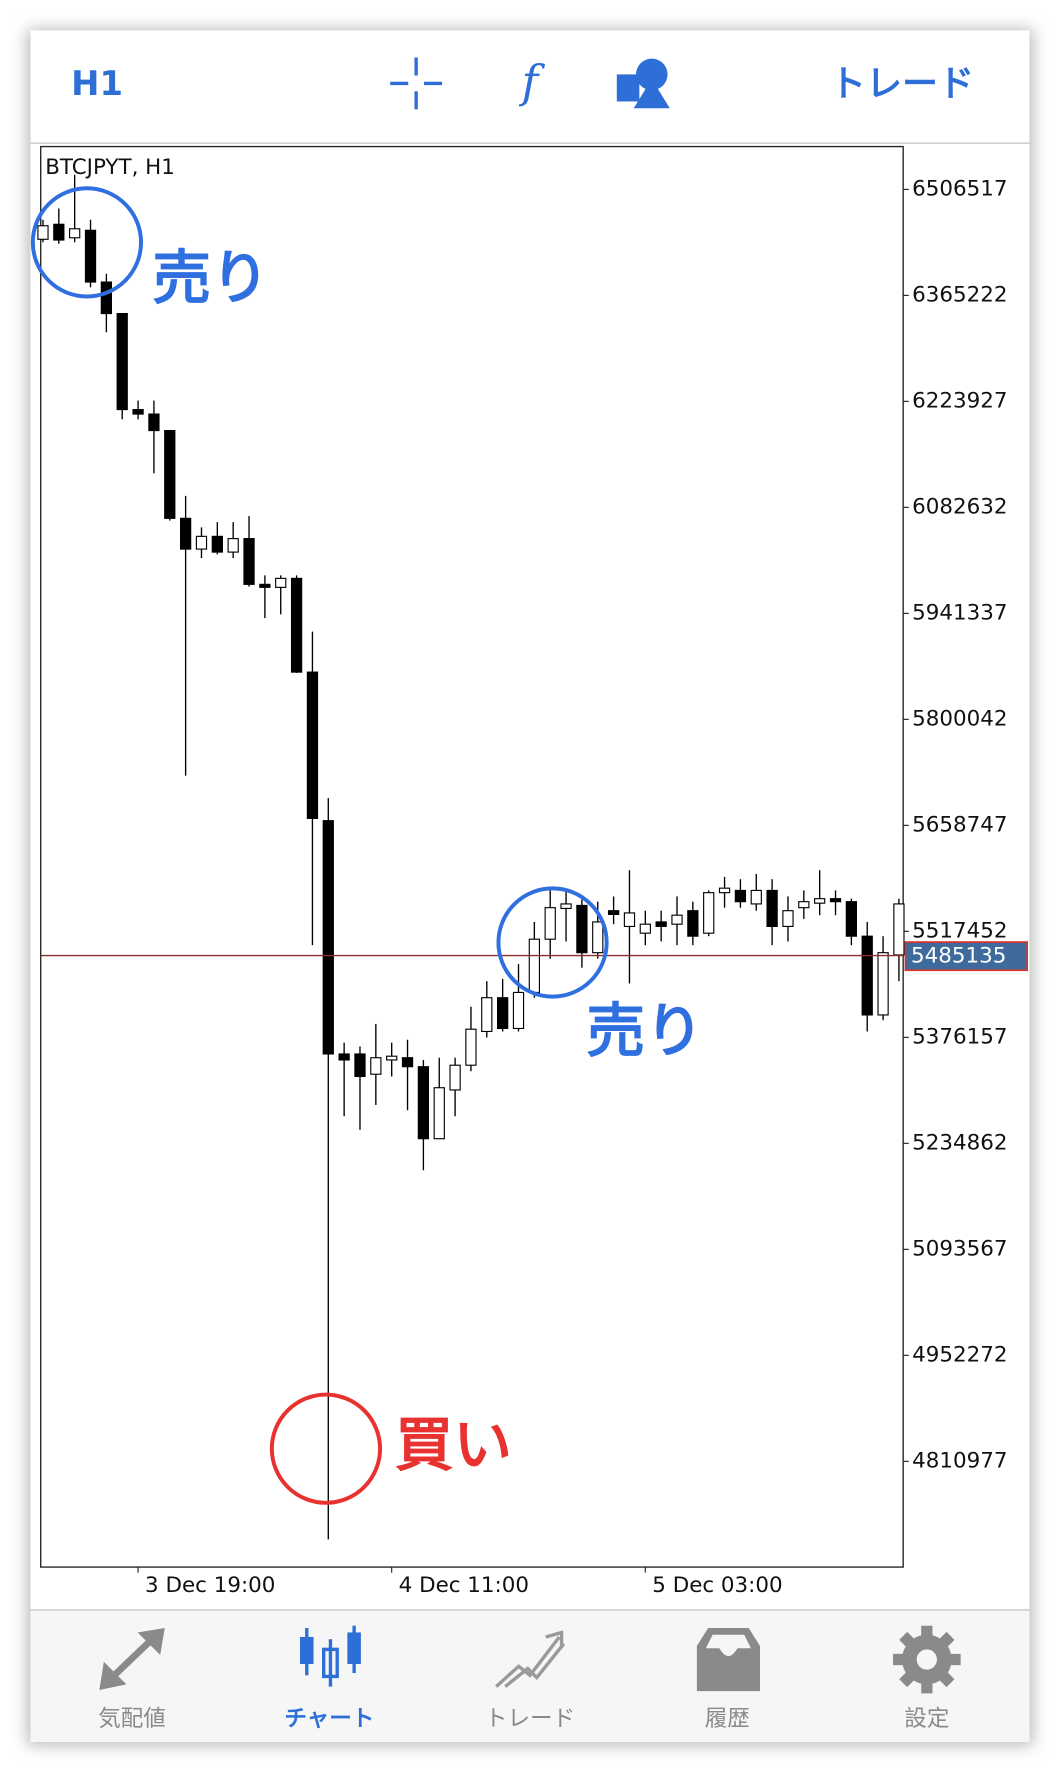  What do you see at coordinates (110, 167) in the screenshot?
I see `chart-title: BTCJPYT, H1` at bounding box center [110, 167].